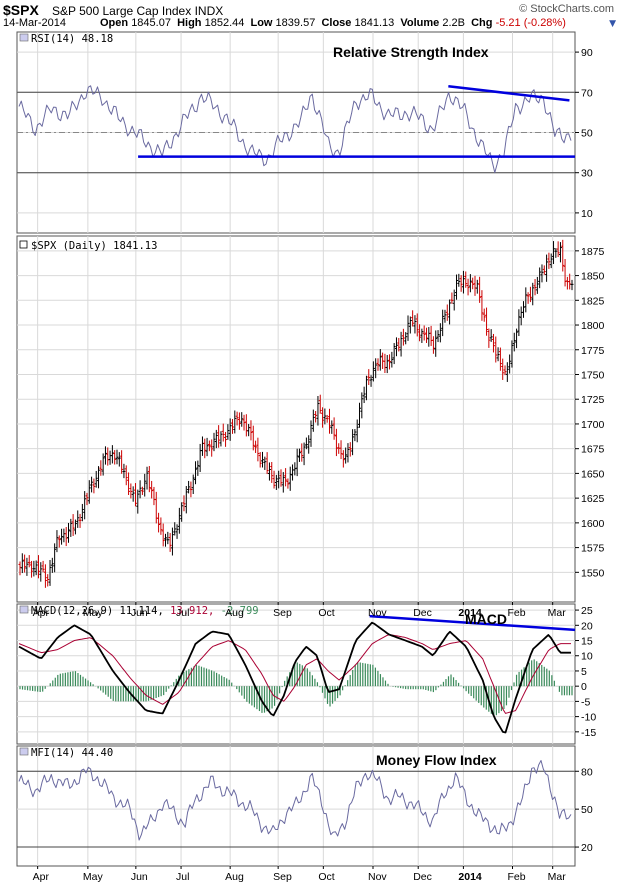 The height and width of the screenshot is (883, 620). I want to click on price-tick-label: 1775, so click(593, 351).